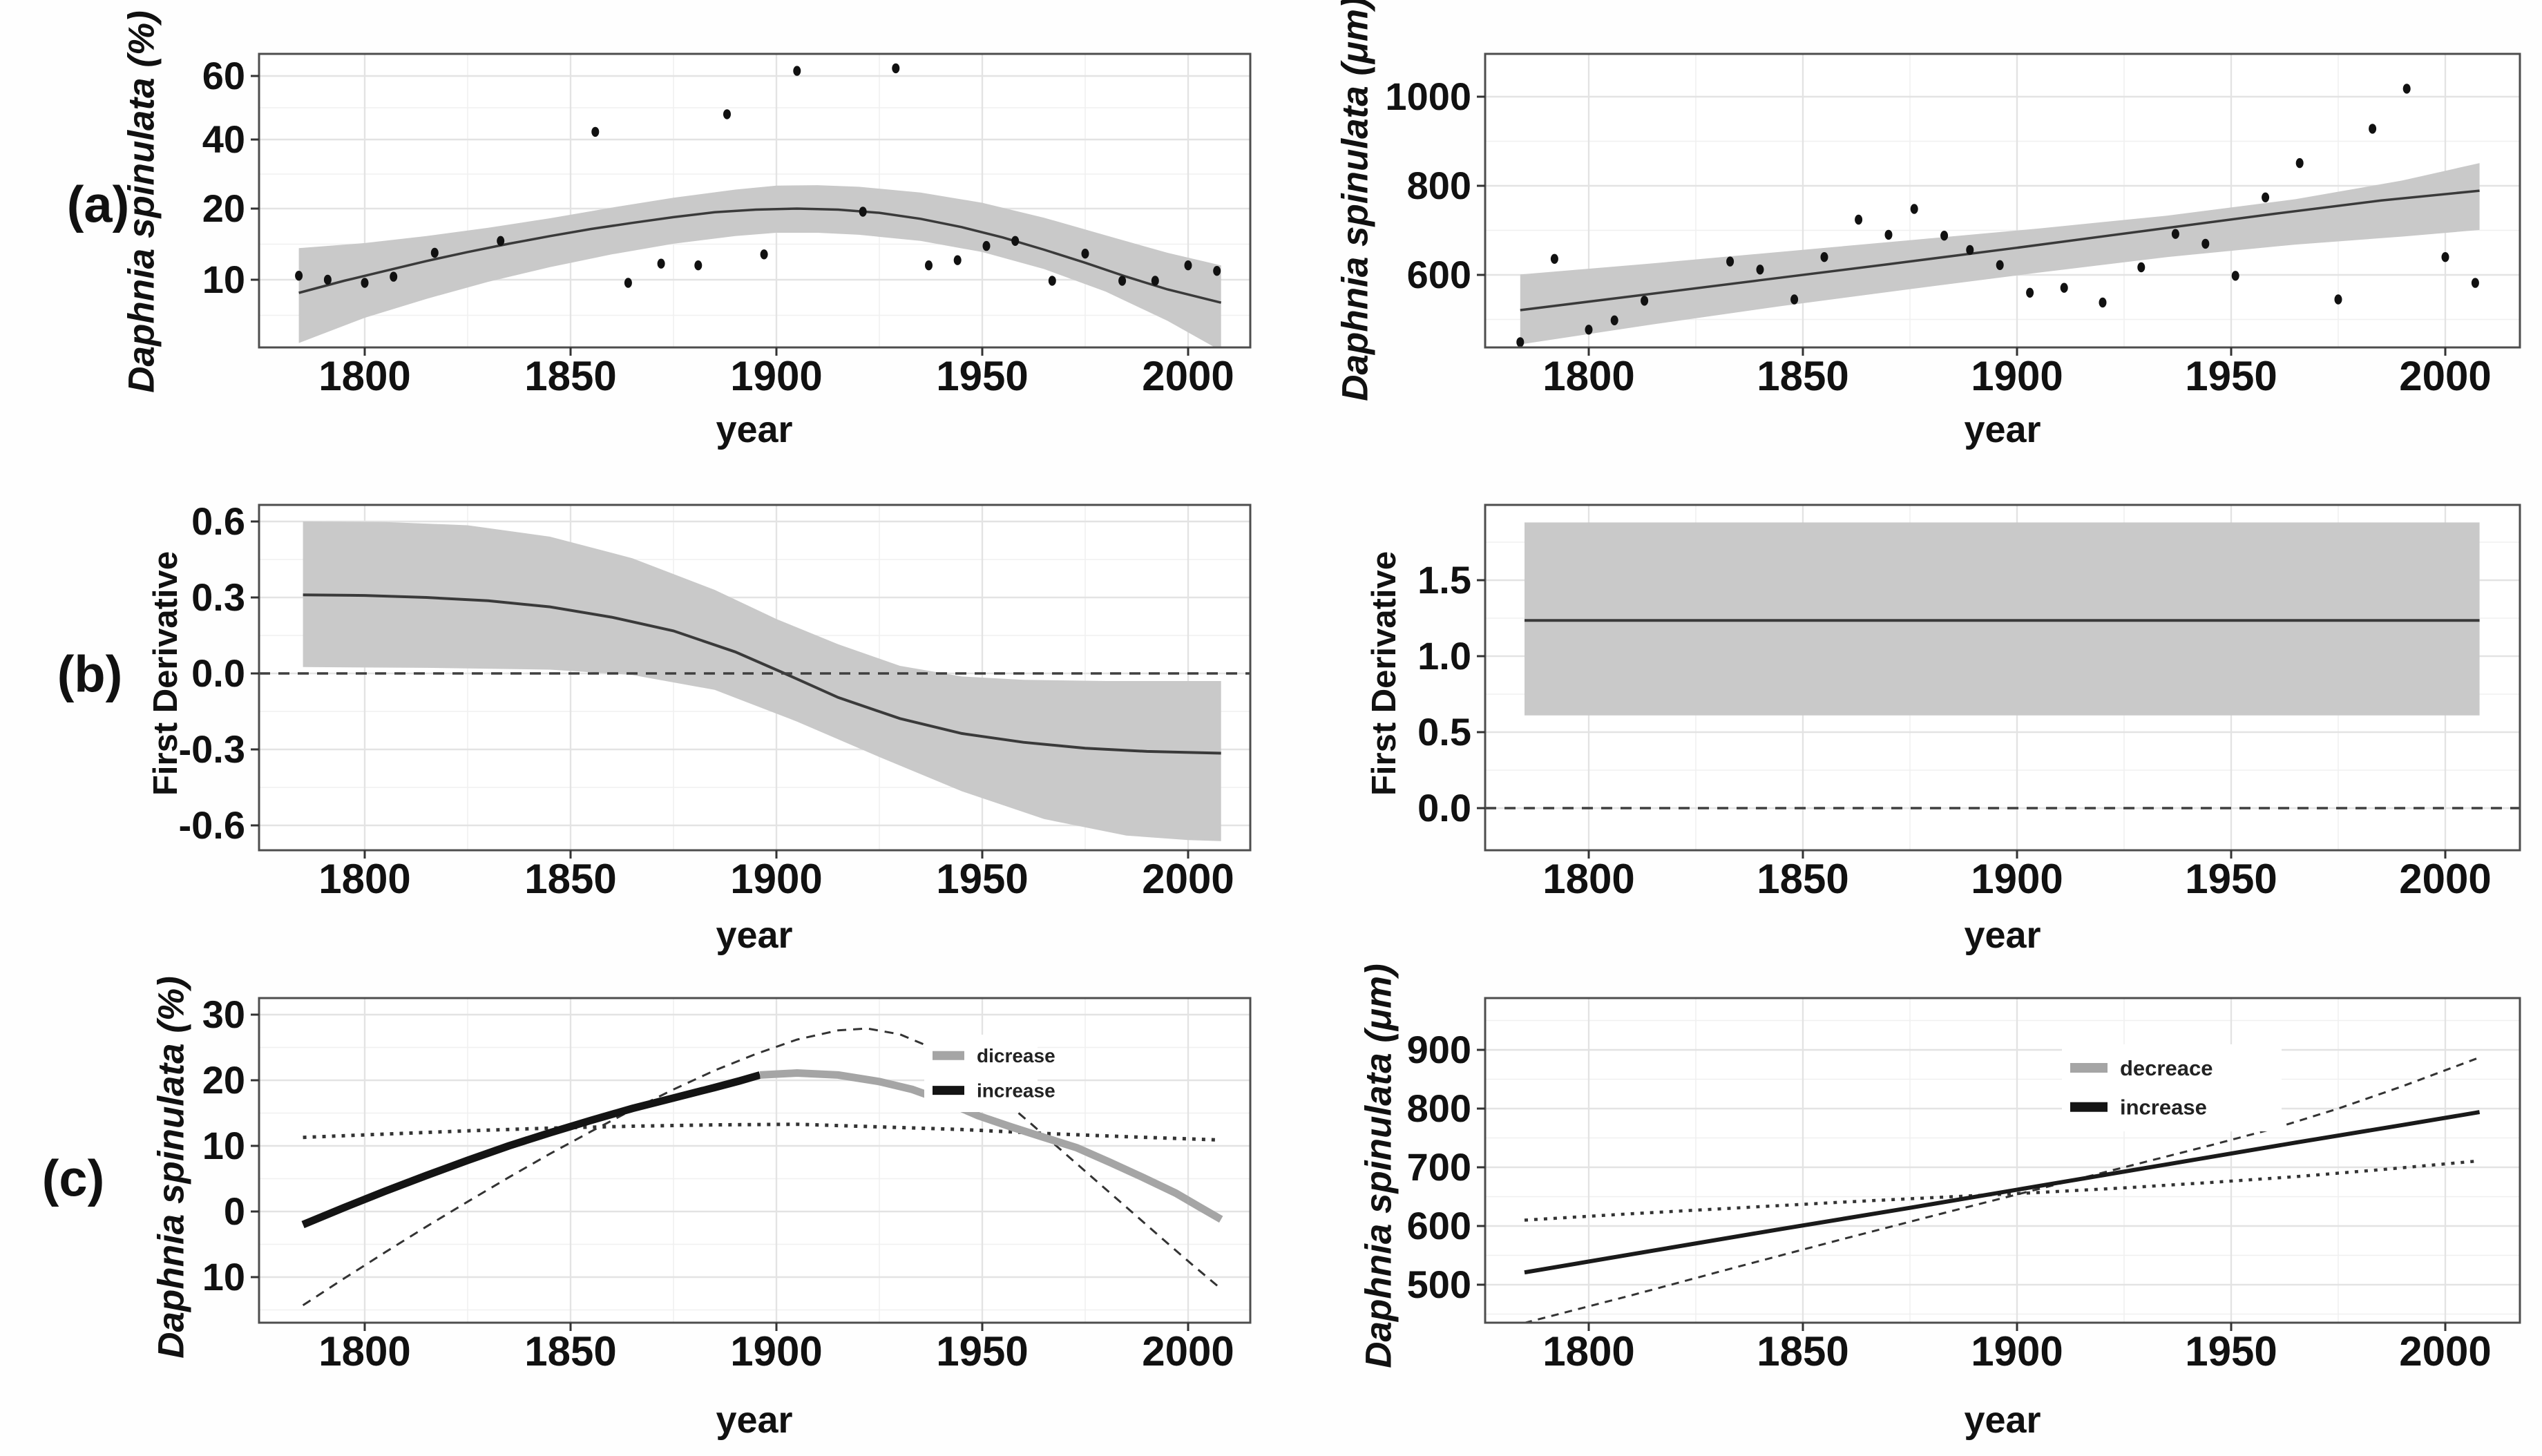 This screenshot has height=1456, width=2542. What do you see at coordinates (98, 204) in the screenshot?
I see `panel-label-a: (a)` at bounding box center [98, 204].